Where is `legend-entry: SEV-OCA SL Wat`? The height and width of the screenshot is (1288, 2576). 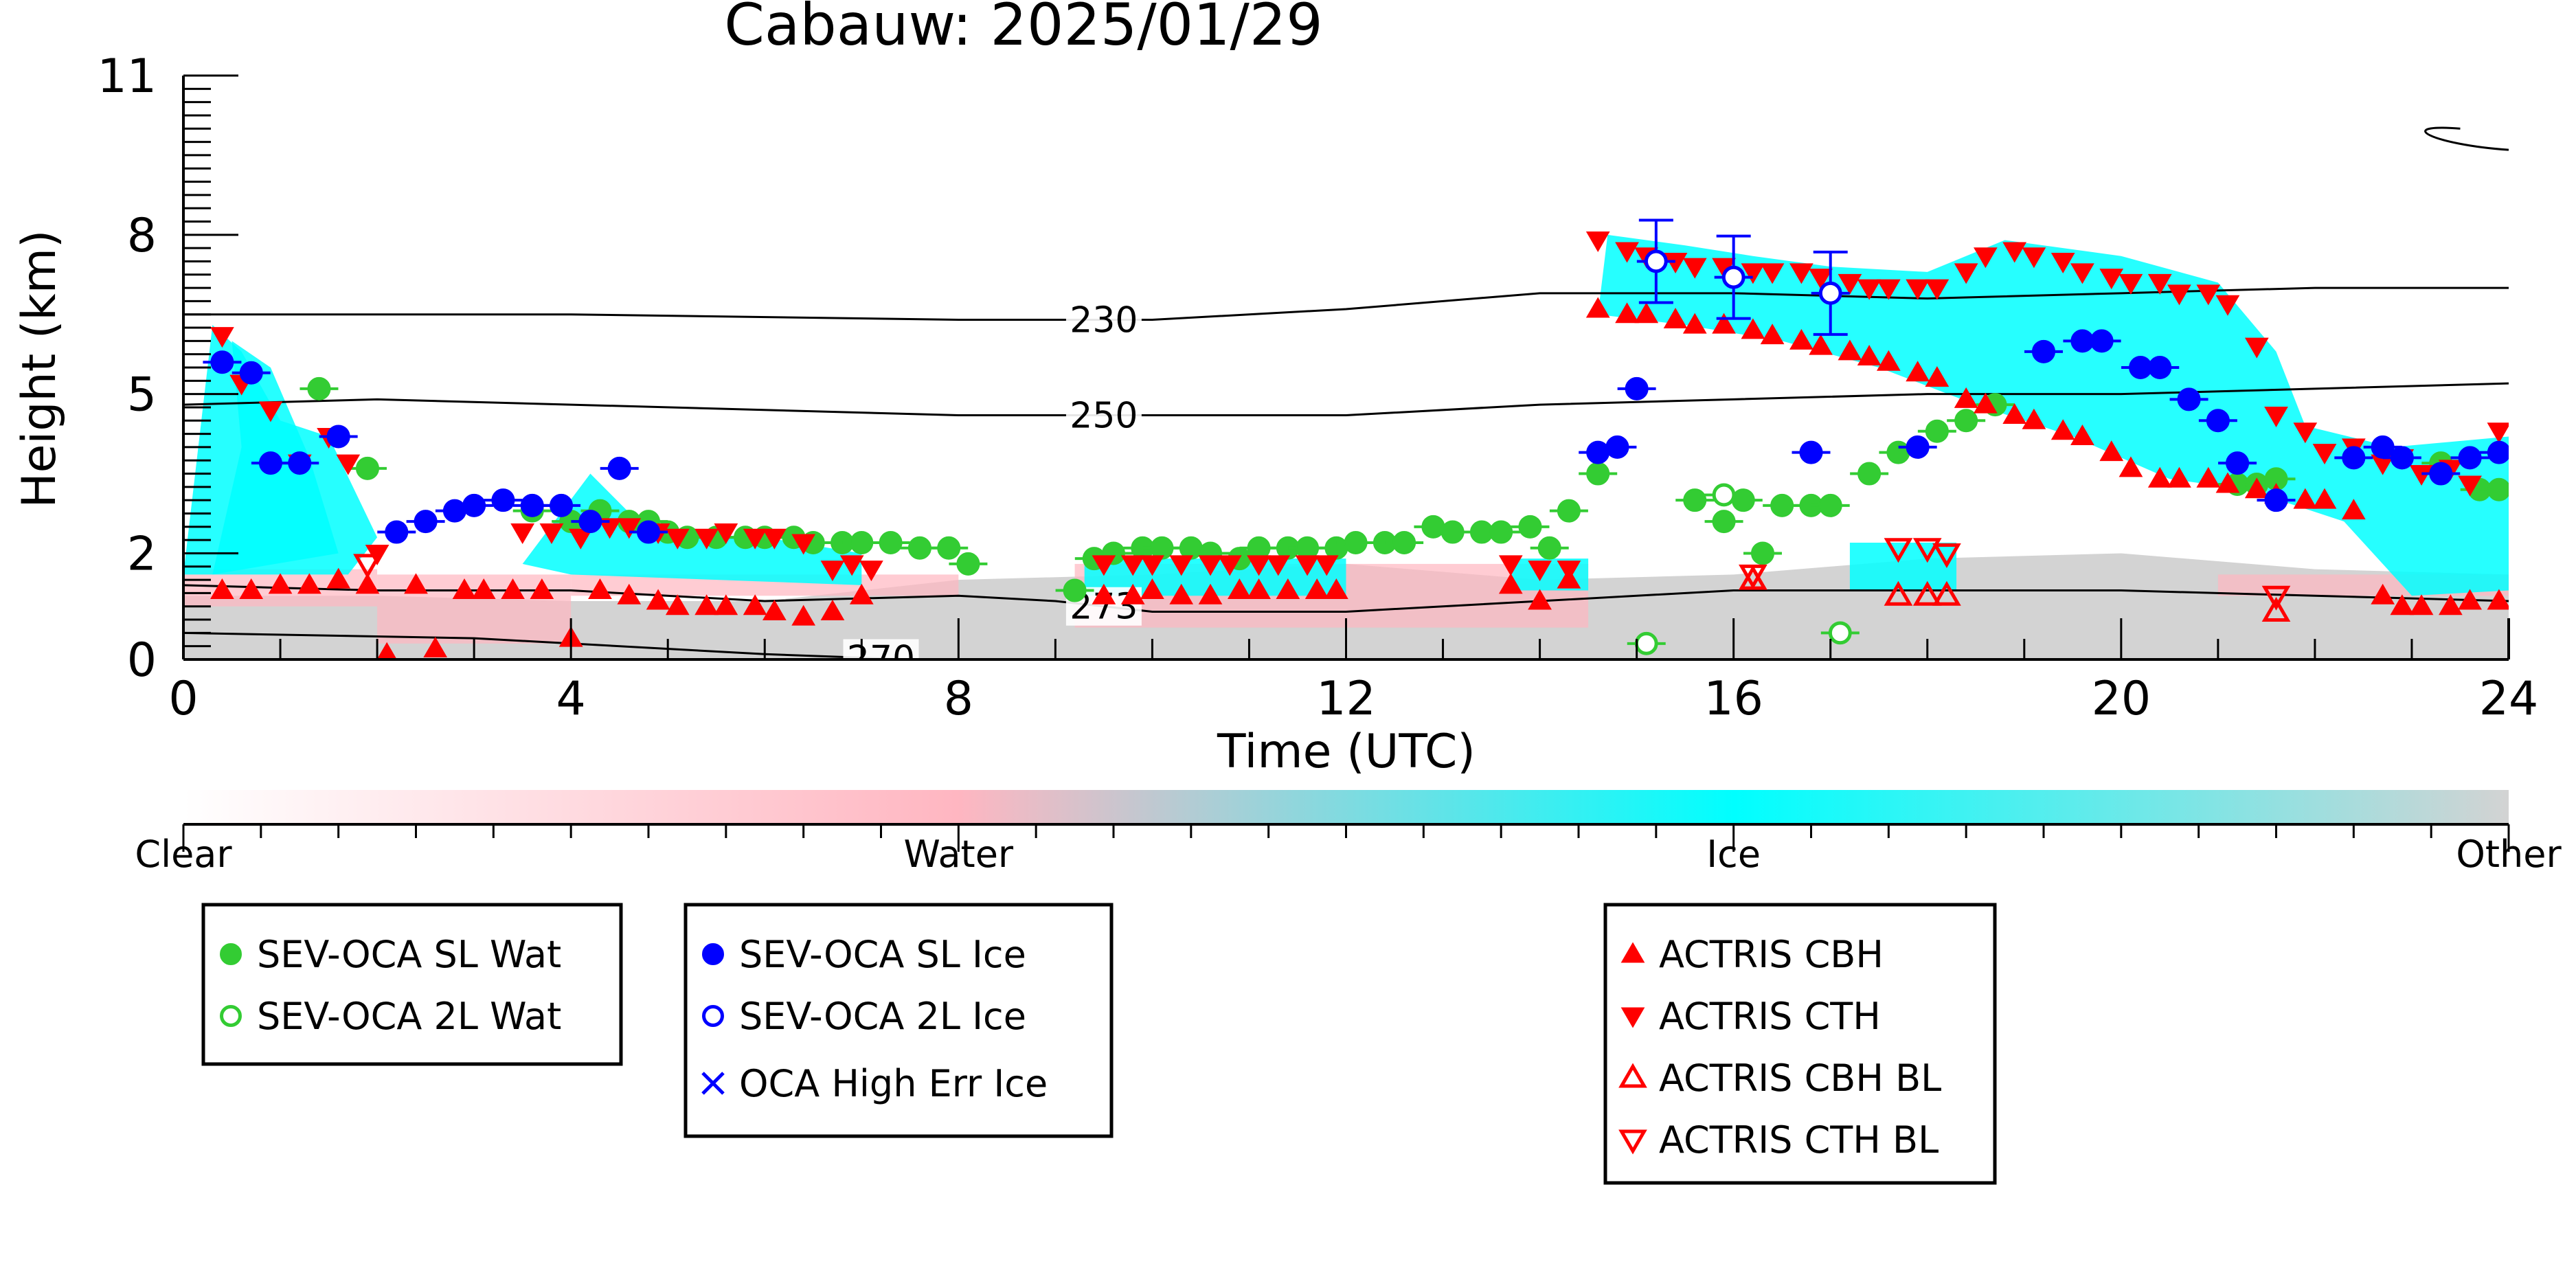 legend-entry: SEV-OCA SL Wat is located at coordinates (409, 954).